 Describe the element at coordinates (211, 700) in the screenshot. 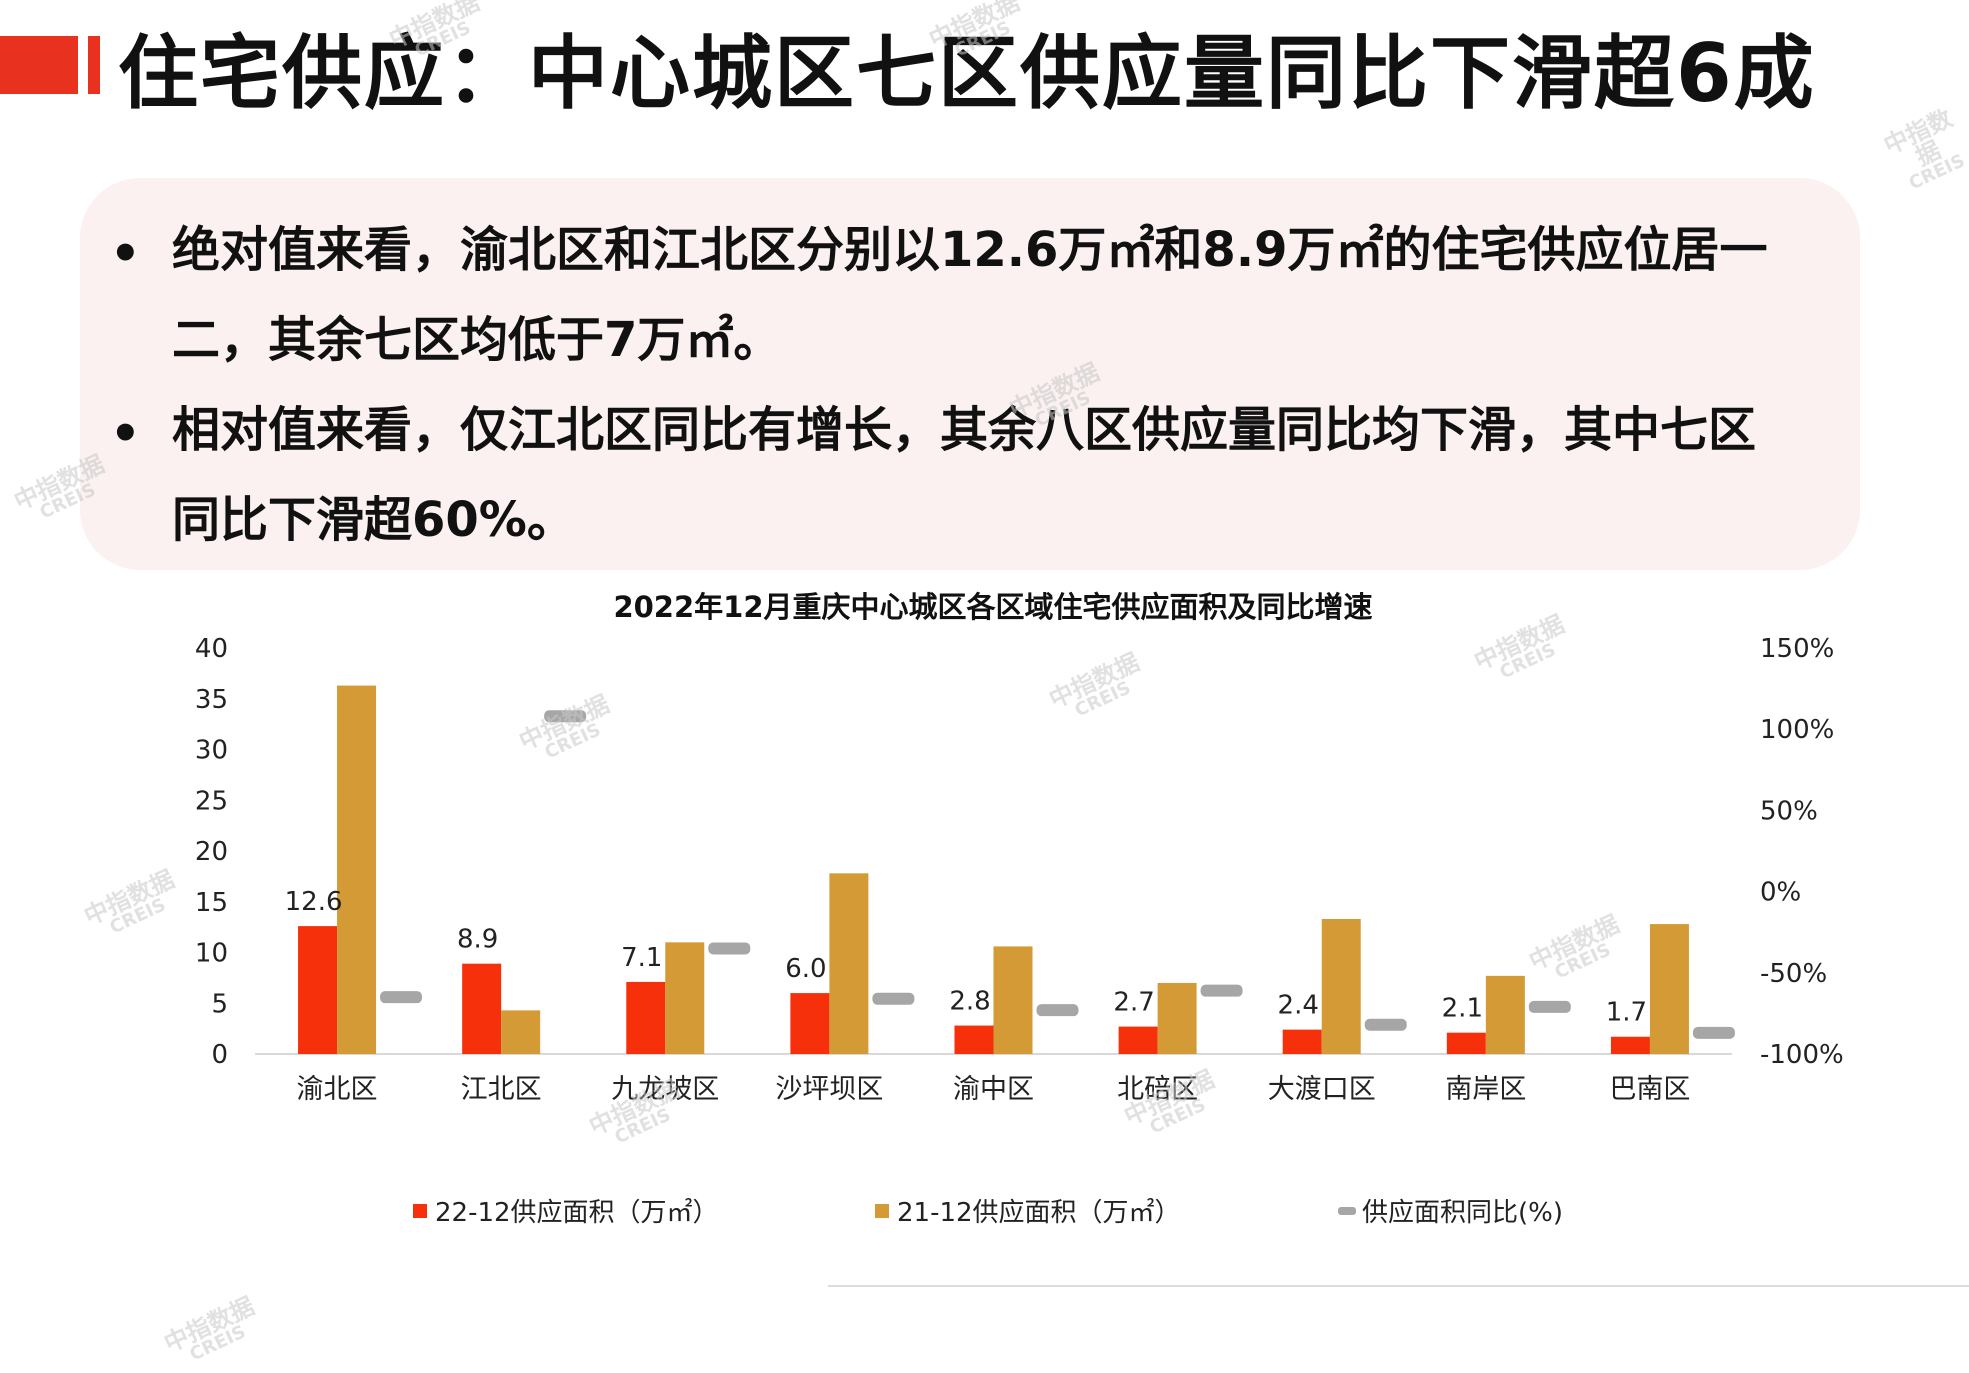

I see `y-axis-tick-label: 35` at that location.